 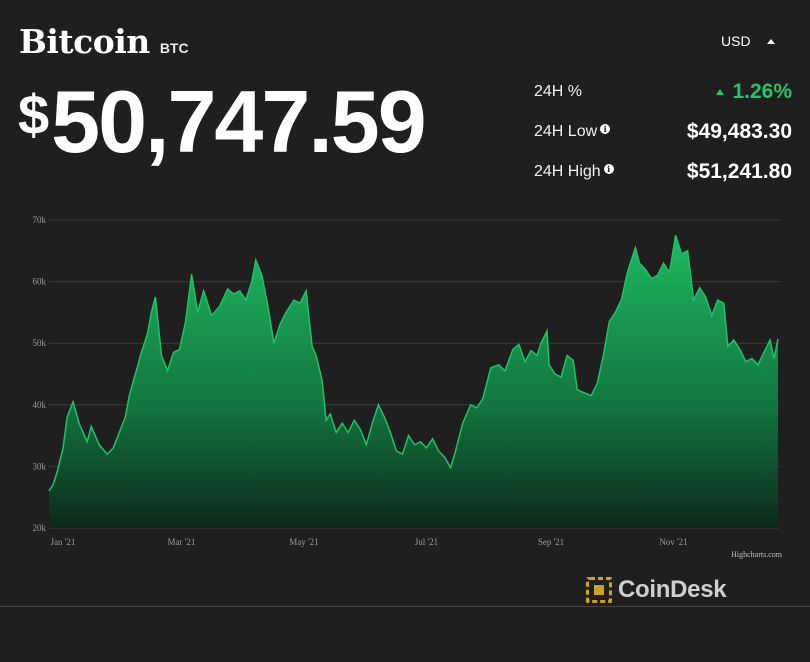 I want to click on brand-name: CoinDesk, so click(x=672, y=589).